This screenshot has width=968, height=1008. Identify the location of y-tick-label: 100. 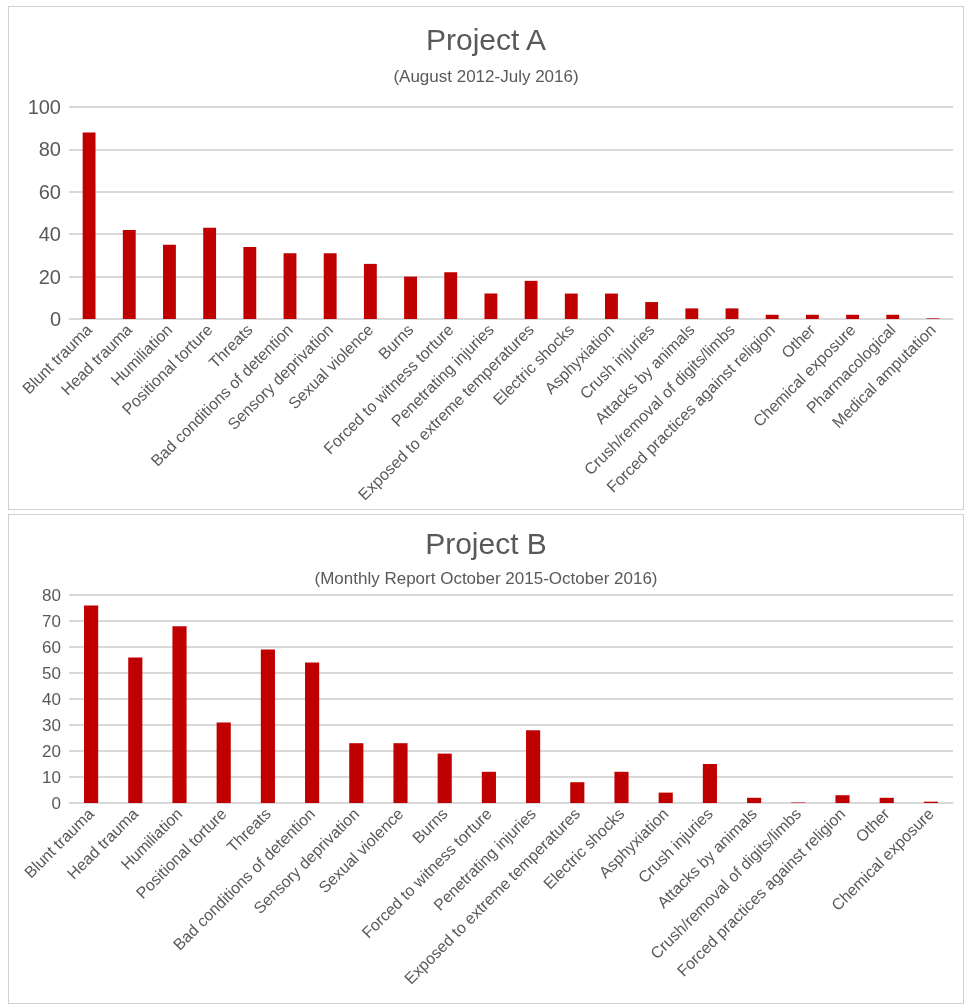
(44, 107).